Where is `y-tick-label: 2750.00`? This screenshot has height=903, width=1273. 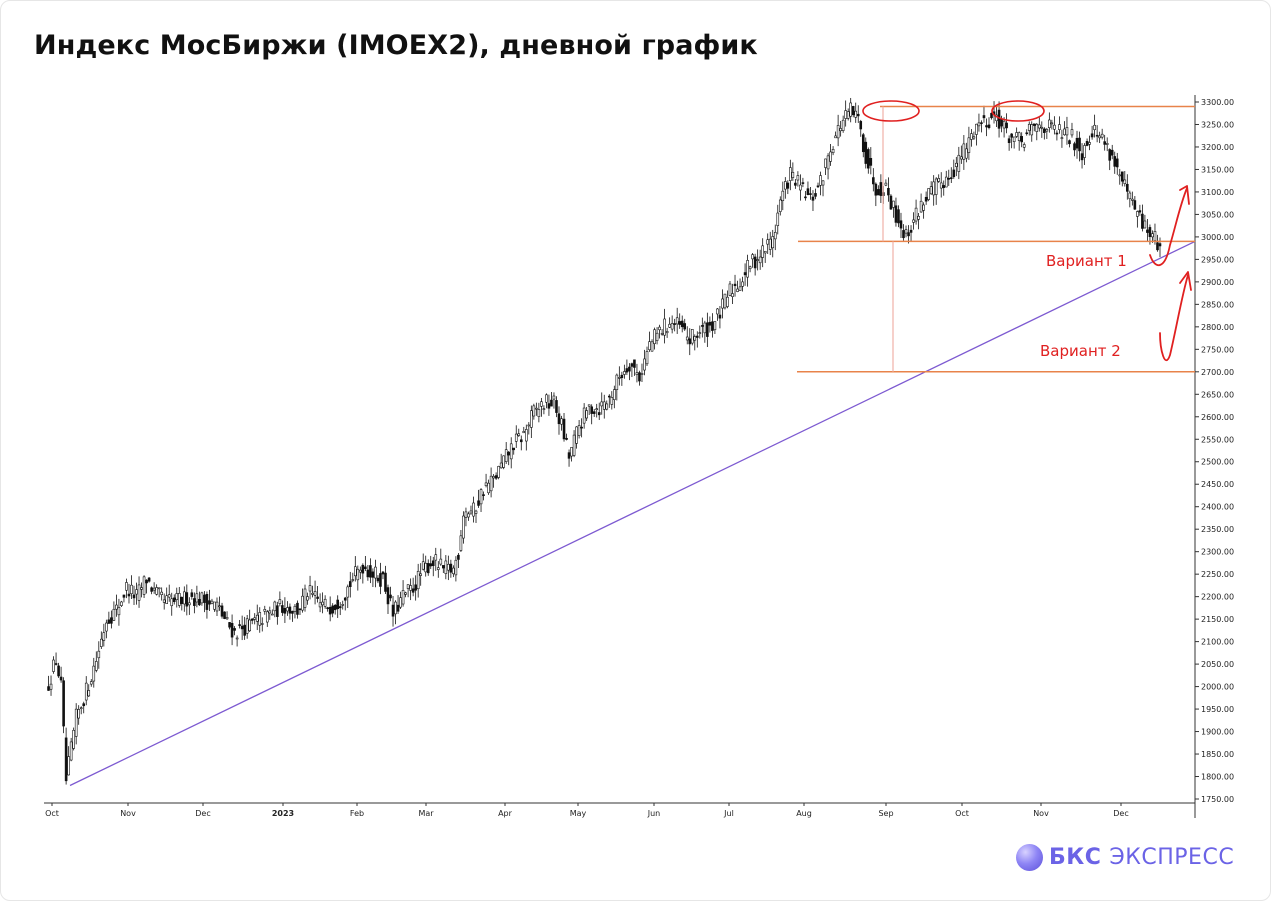 y-tick-label: 2750.00 is located at coordinates (1217, 349).